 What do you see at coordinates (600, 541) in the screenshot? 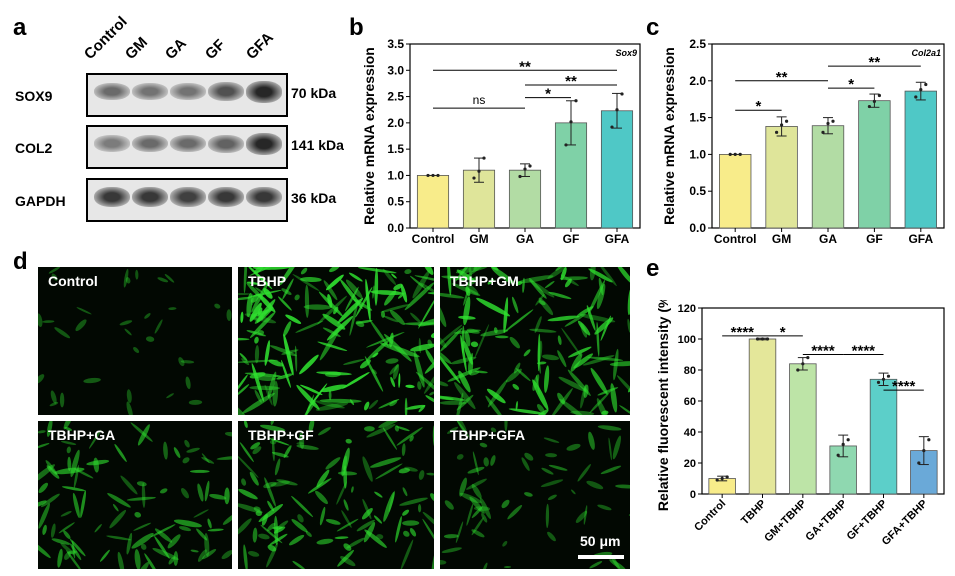
I see `scale-bar-label: 50 μm` at bounding box center [600, 541].